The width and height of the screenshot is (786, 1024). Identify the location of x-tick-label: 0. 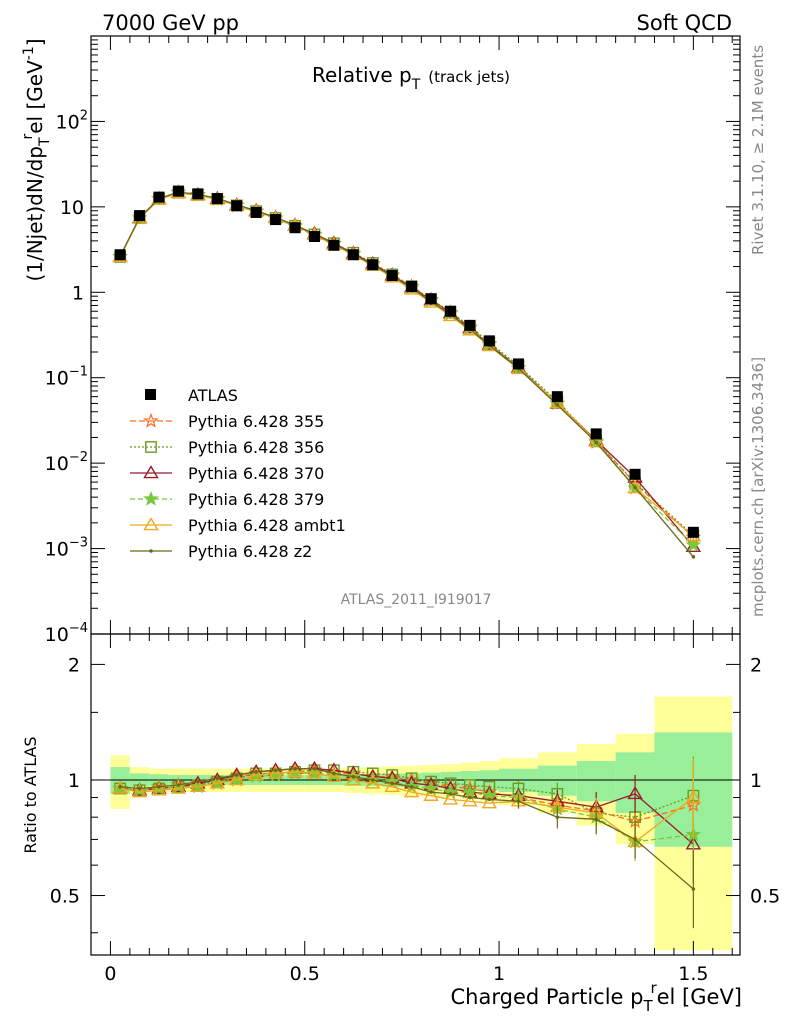
(110, 974).